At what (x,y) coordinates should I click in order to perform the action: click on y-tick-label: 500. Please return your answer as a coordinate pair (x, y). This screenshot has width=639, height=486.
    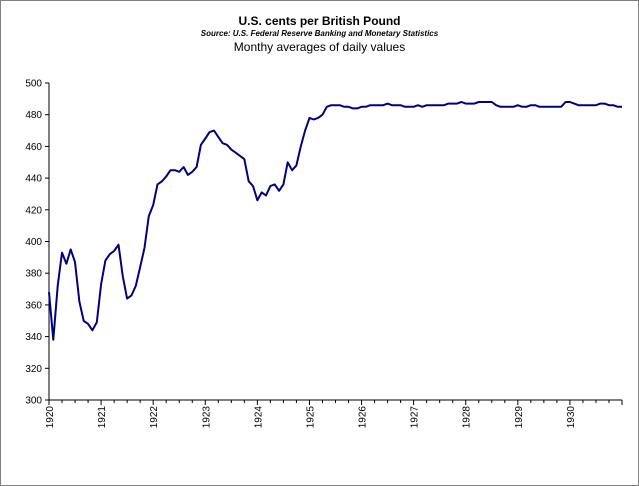
    Looking at the image, I should click on (33, 84).